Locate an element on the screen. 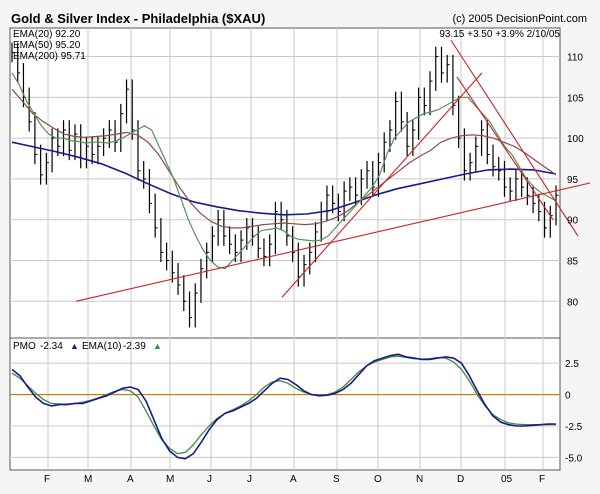 The height and width of the screenshot is (494, 600). legend-ema200: EMA(200) 95.71 is located at coordinates (49, 56).